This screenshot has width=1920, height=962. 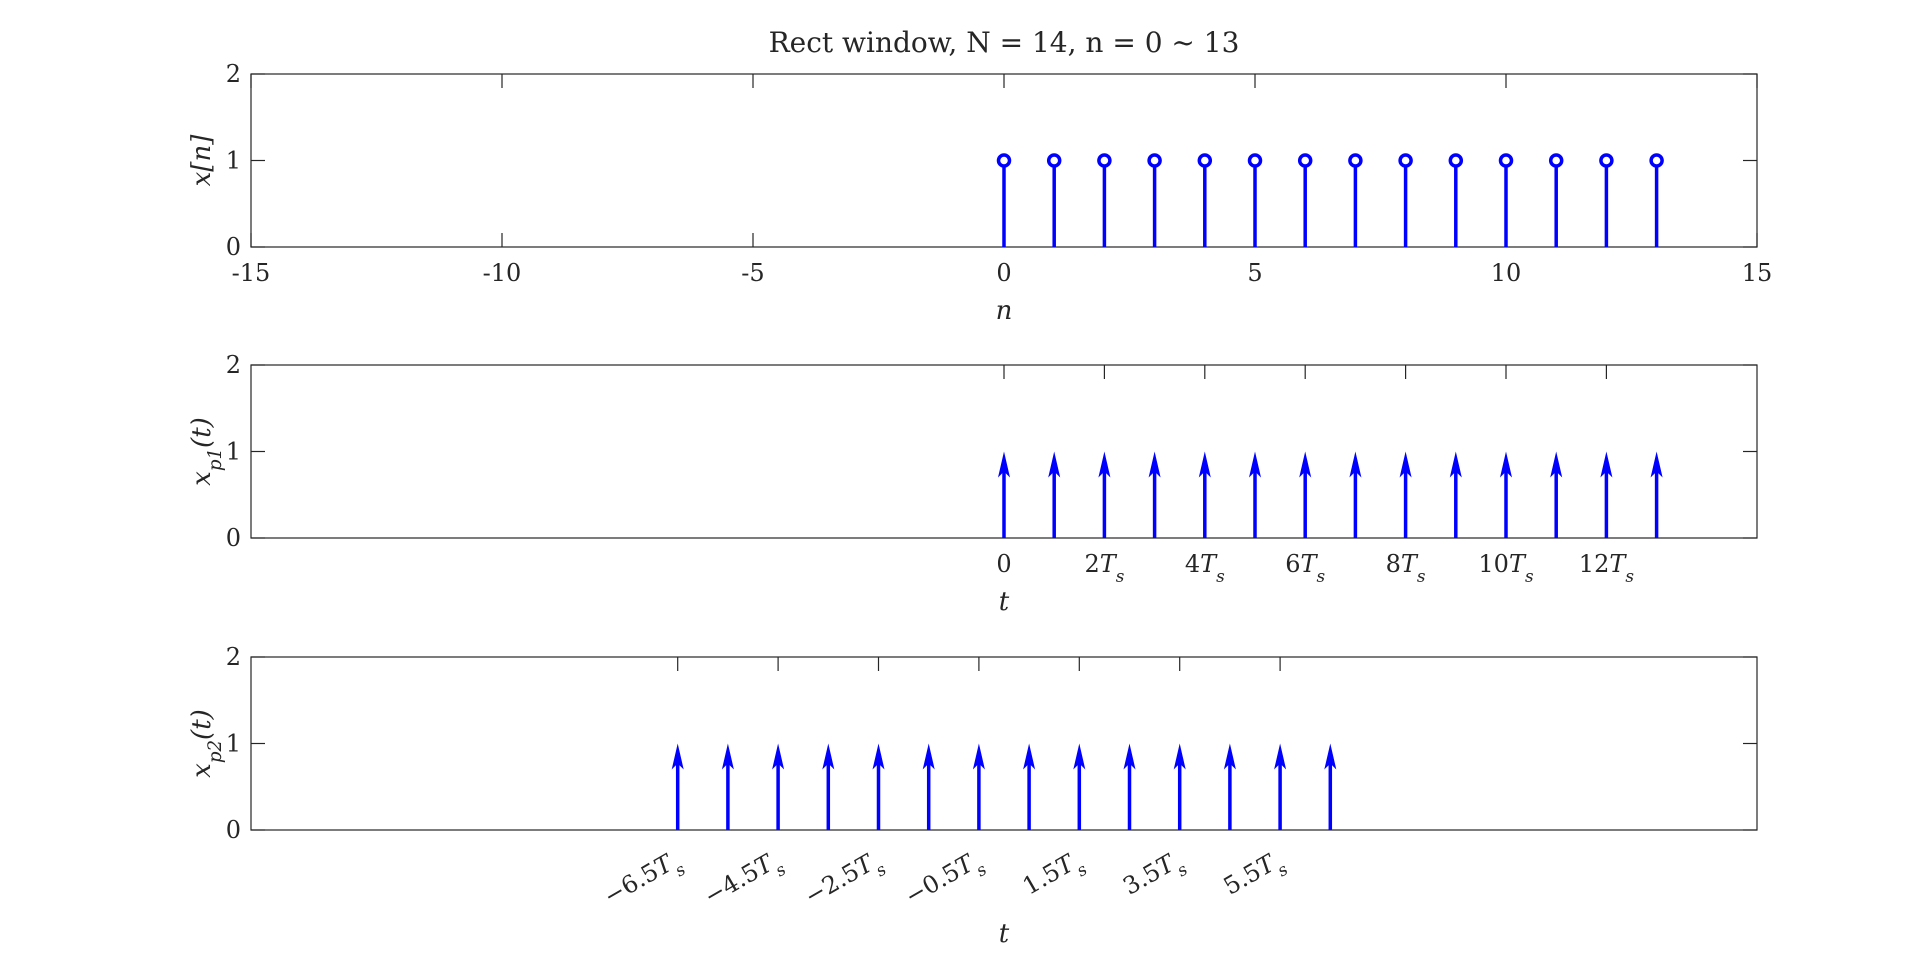 I want to click on x-tick-label: 1.5Ts, so click(x=1054, y=876).